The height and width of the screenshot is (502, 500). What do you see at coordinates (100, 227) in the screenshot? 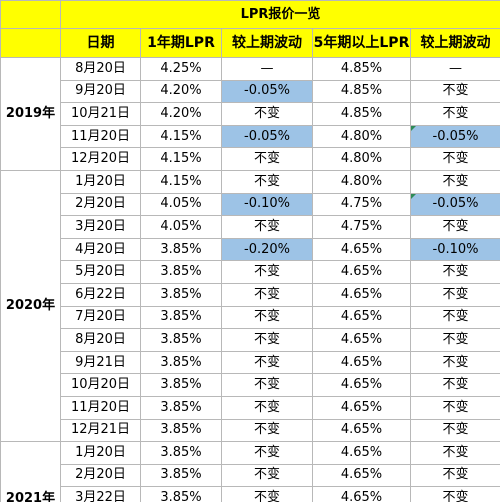
I see `date-cell: 3月20日` at bounding box center [100, 227].